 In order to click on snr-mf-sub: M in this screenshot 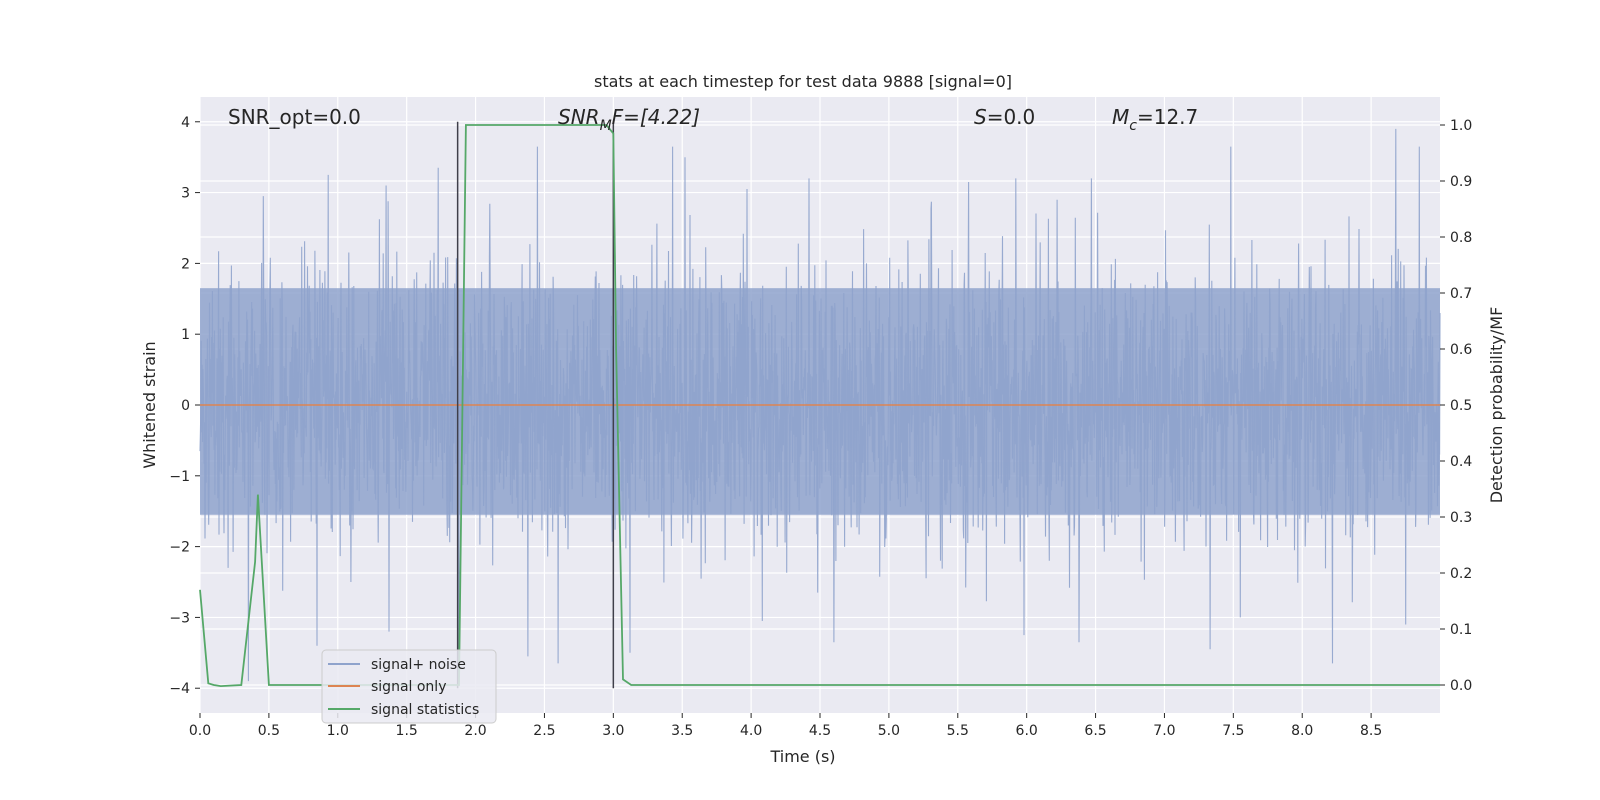, I will do `click(606, 126)`.